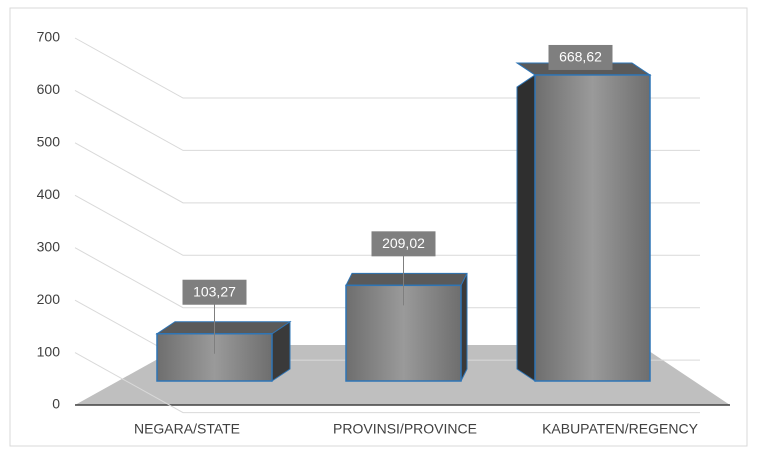 The width and height of the screenshot is (757, 455). I want to click on y-tick-label: 100, so click(49, 351).